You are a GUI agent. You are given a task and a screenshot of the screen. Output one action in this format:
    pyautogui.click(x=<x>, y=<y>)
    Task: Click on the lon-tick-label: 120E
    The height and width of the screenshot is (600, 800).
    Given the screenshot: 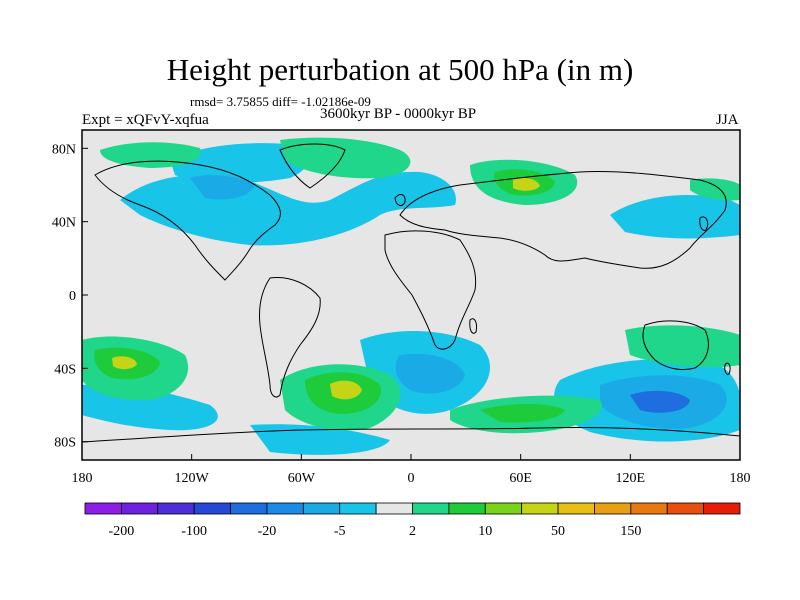 What is the action you would take?
    pyautogui.click(x=631, y=478)
    